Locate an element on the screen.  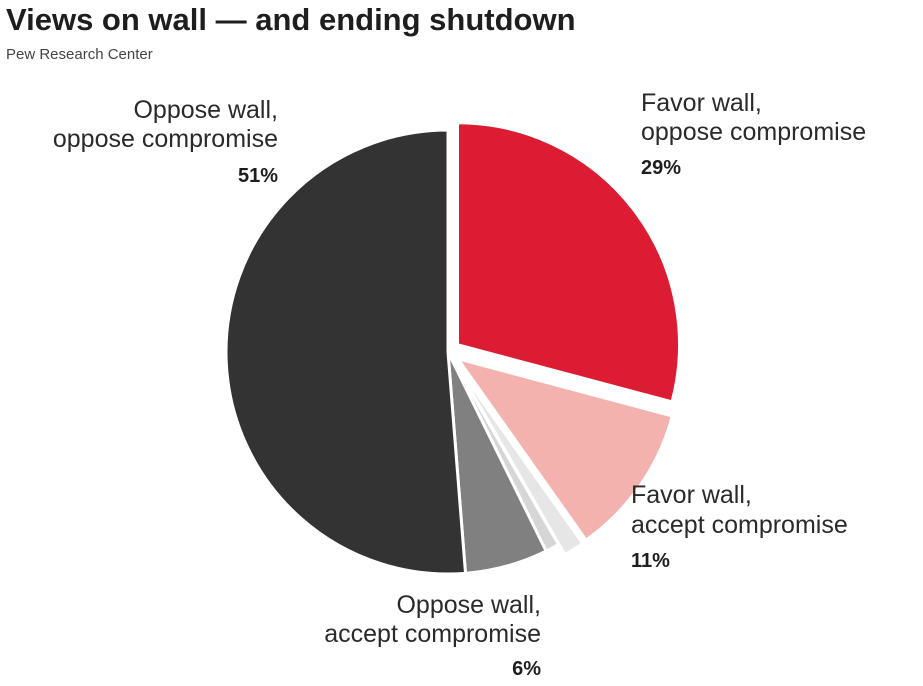
slice-label-oppose-accept-line2: accept compromise is located at coordinates (432, 634).